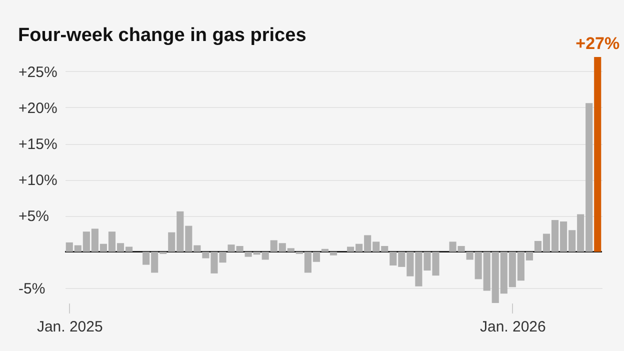 Image resolution: width=624 pixels, height=351 pixels. What do you see at coordinates (598, 43) in the screenshot?
I see `data-label: +27%` at bounding box center [598, 43].